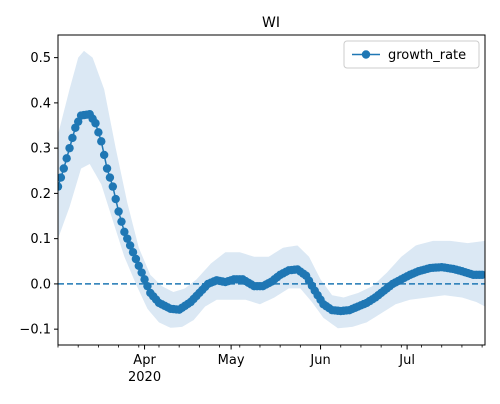 The image size is (500, 404). I want to click on y-tick-label: 0.5, so click(40, 58).